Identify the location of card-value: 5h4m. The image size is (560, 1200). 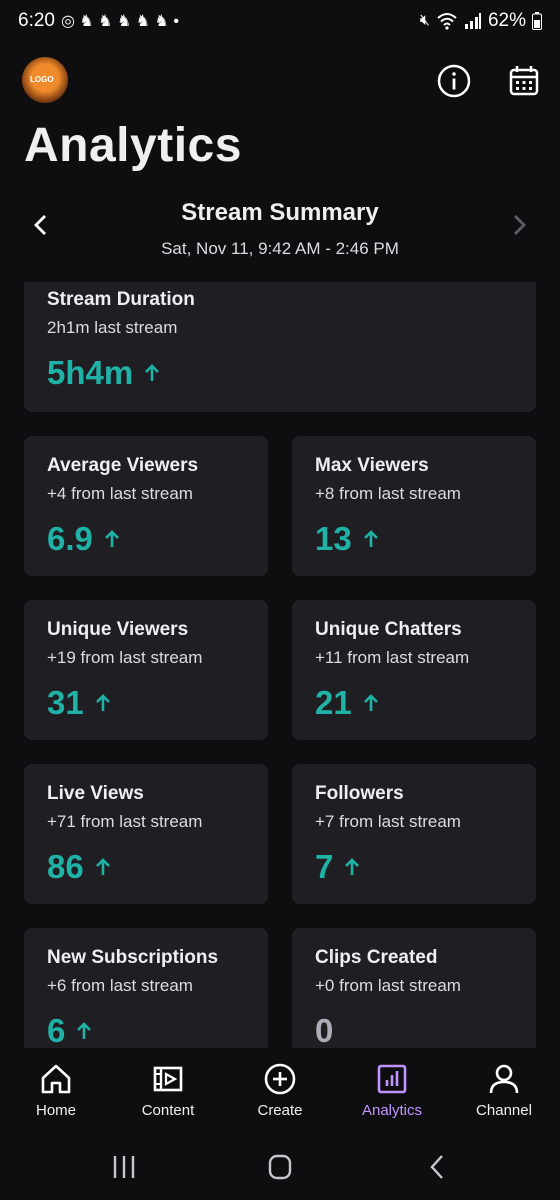
(90, 372).